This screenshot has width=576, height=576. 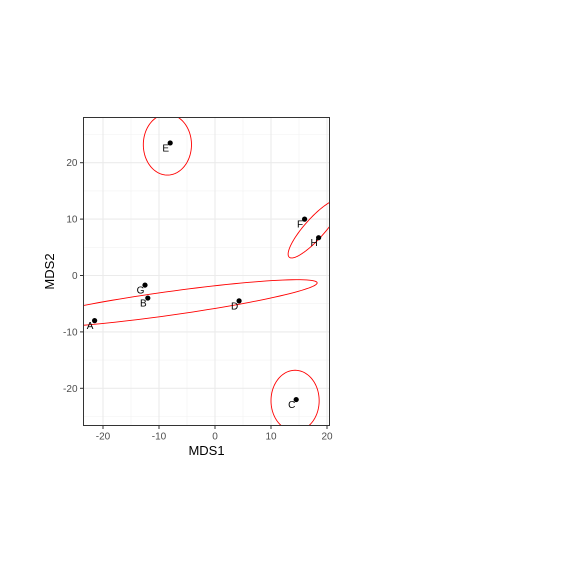 I want to click on point-c, so click(x=296, y=399).